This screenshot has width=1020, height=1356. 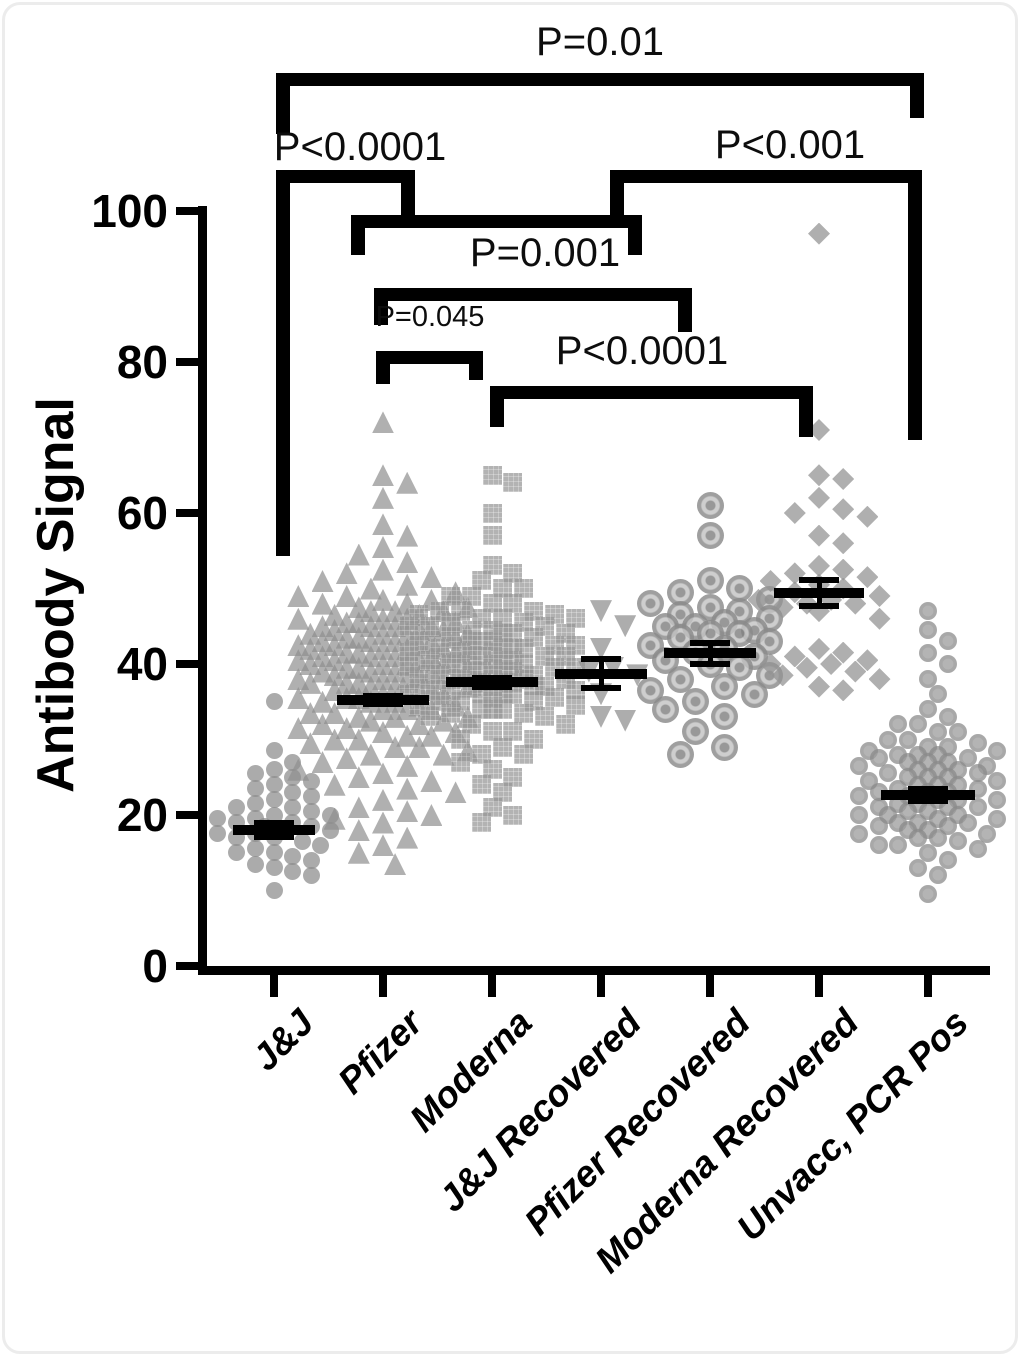 What do you see at coordinates (129, 211) in the screenshot?
I see `y-tick-label: 100` at bounding box center [129, 211].